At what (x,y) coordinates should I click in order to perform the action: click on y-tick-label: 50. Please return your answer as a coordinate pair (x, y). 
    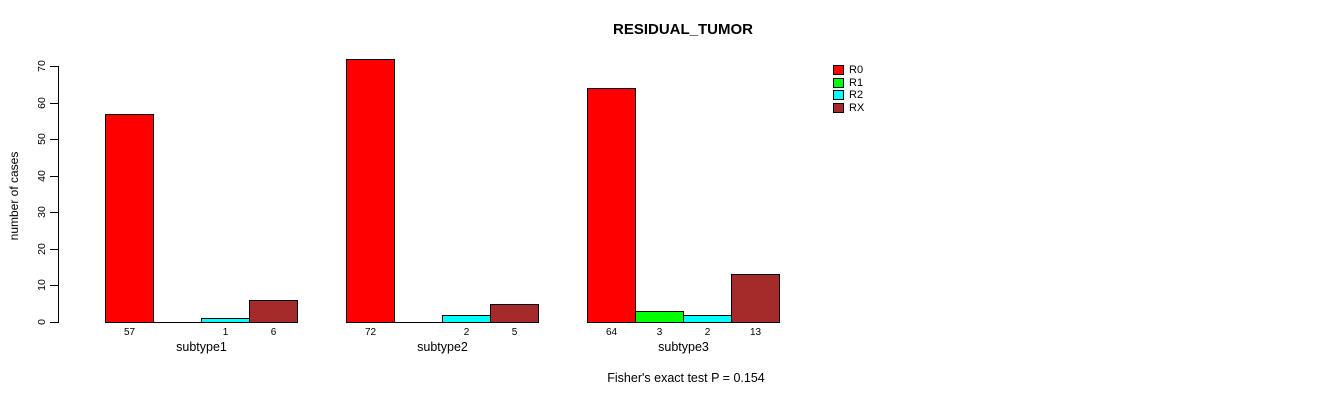
    Looking at the image, I should click on (42, 139).